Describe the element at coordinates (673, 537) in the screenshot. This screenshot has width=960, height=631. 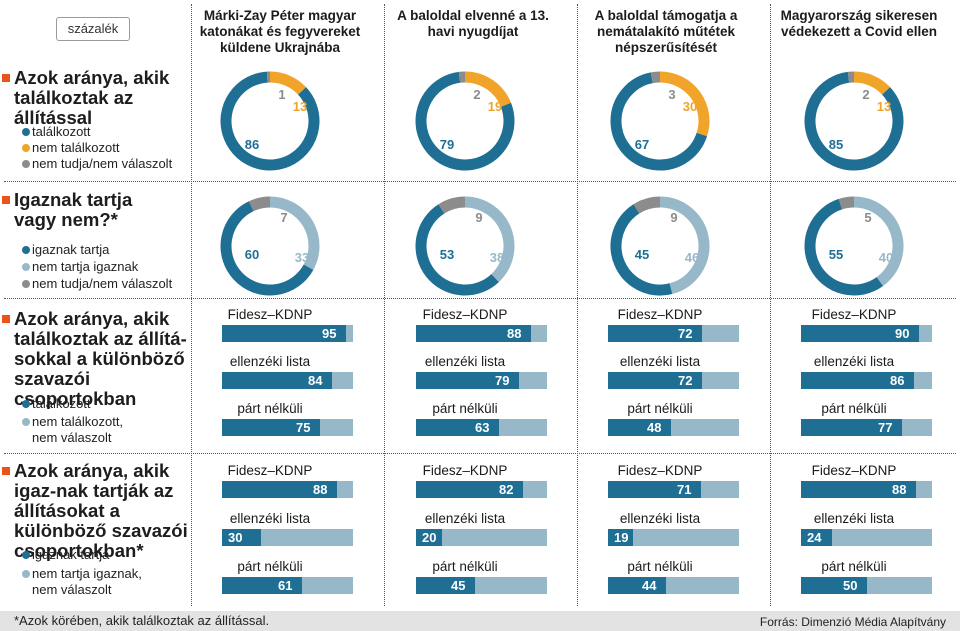
I see `bar-track-b2-c3-g2: 19` at that location.